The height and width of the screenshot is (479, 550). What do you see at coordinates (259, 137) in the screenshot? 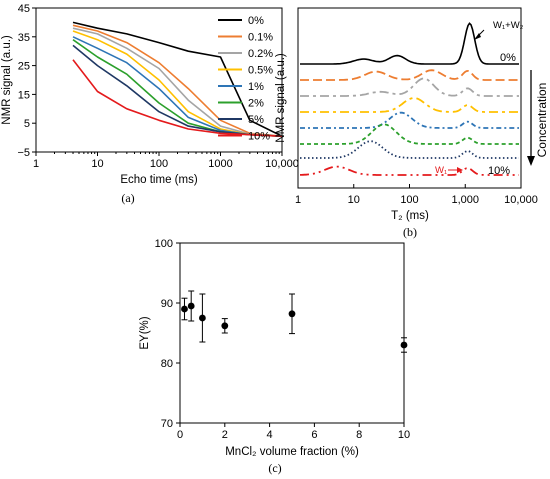
I see `legend-label: 10%` at bounding box center [259, 137].